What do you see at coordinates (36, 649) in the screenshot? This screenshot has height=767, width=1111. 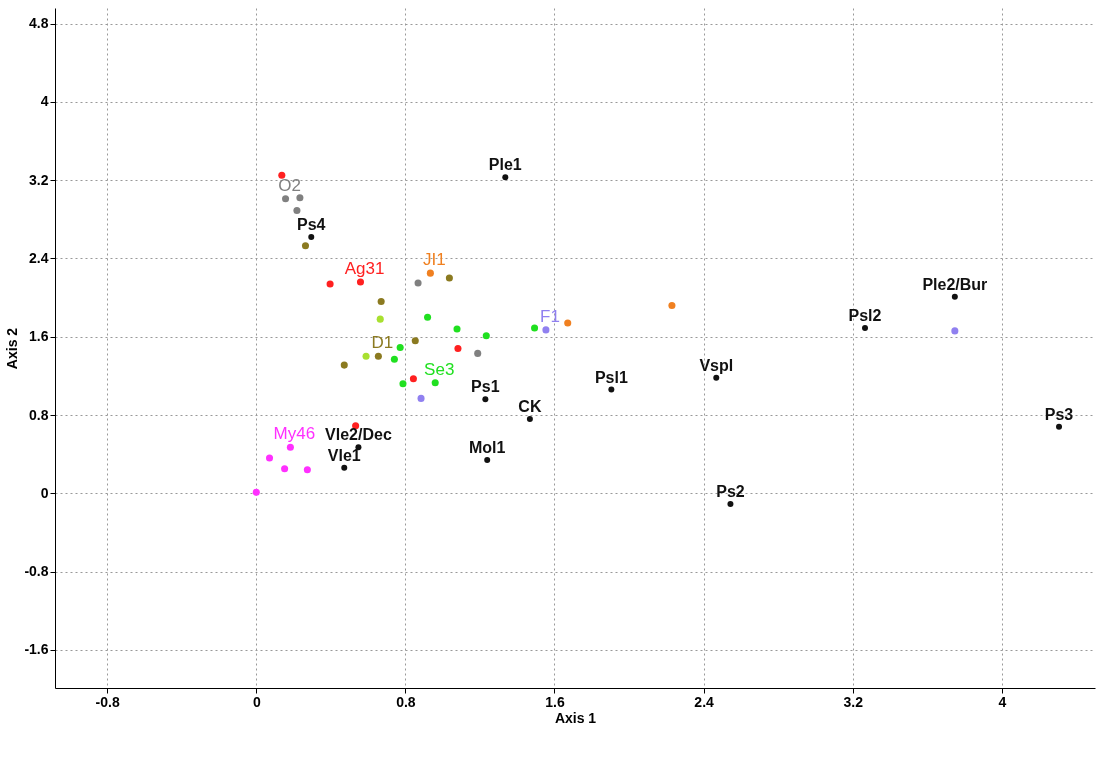 I see `y-tick-label: -1.6` at bounding box center [36, 649].